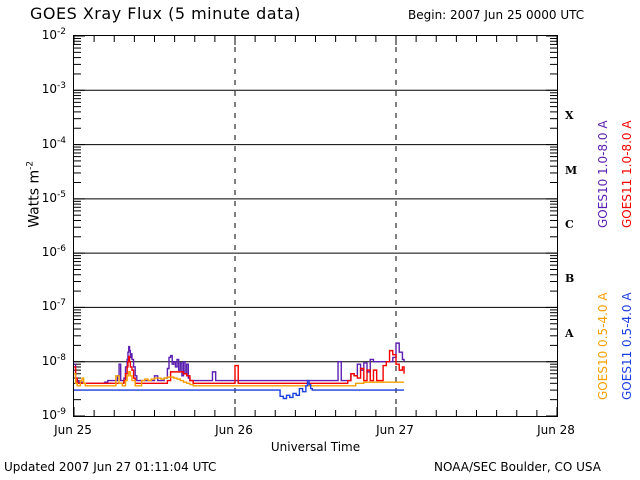 Image resolution: width=640 pixels, height=480 pixels. Describe the element at coordinates (569, 116) in the screenshot. I see `flare-class-X: X` at that location.